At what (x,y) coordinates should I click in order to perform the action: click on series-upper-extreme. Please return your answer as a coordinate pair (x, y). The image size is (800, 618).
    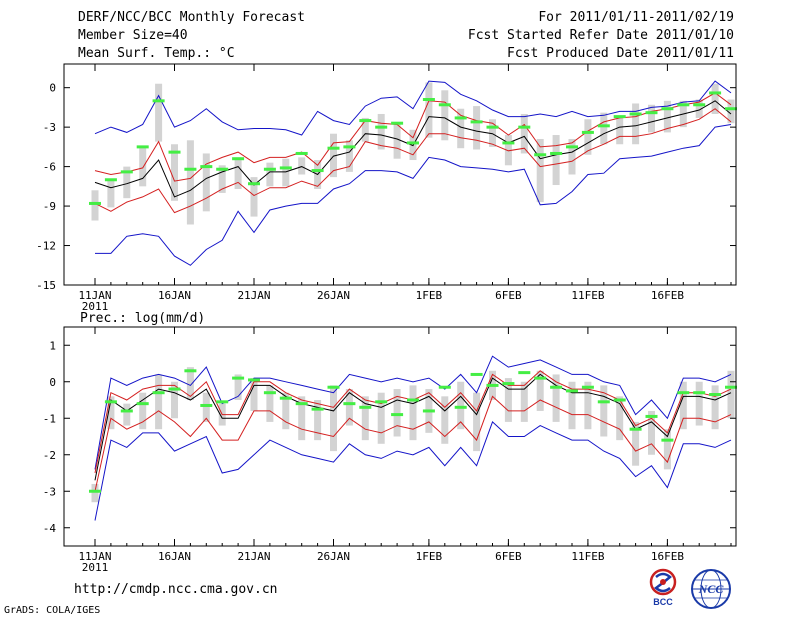
    Looking at the image, I should click on (413, 108).